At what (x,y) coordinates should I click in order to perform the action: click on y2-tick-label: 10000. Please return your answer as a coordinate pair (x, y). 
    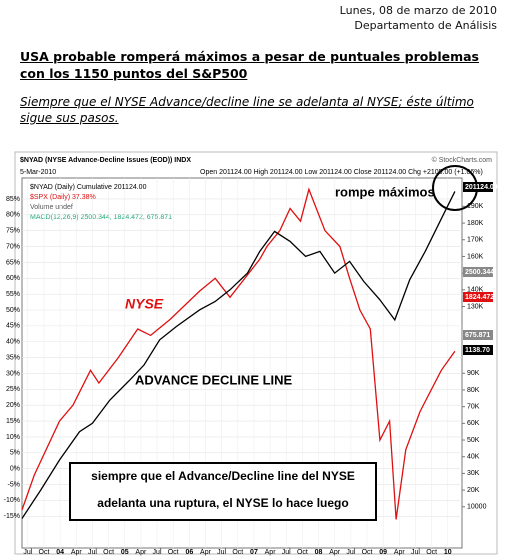
    Looking at the image, I should click on (477, 507).